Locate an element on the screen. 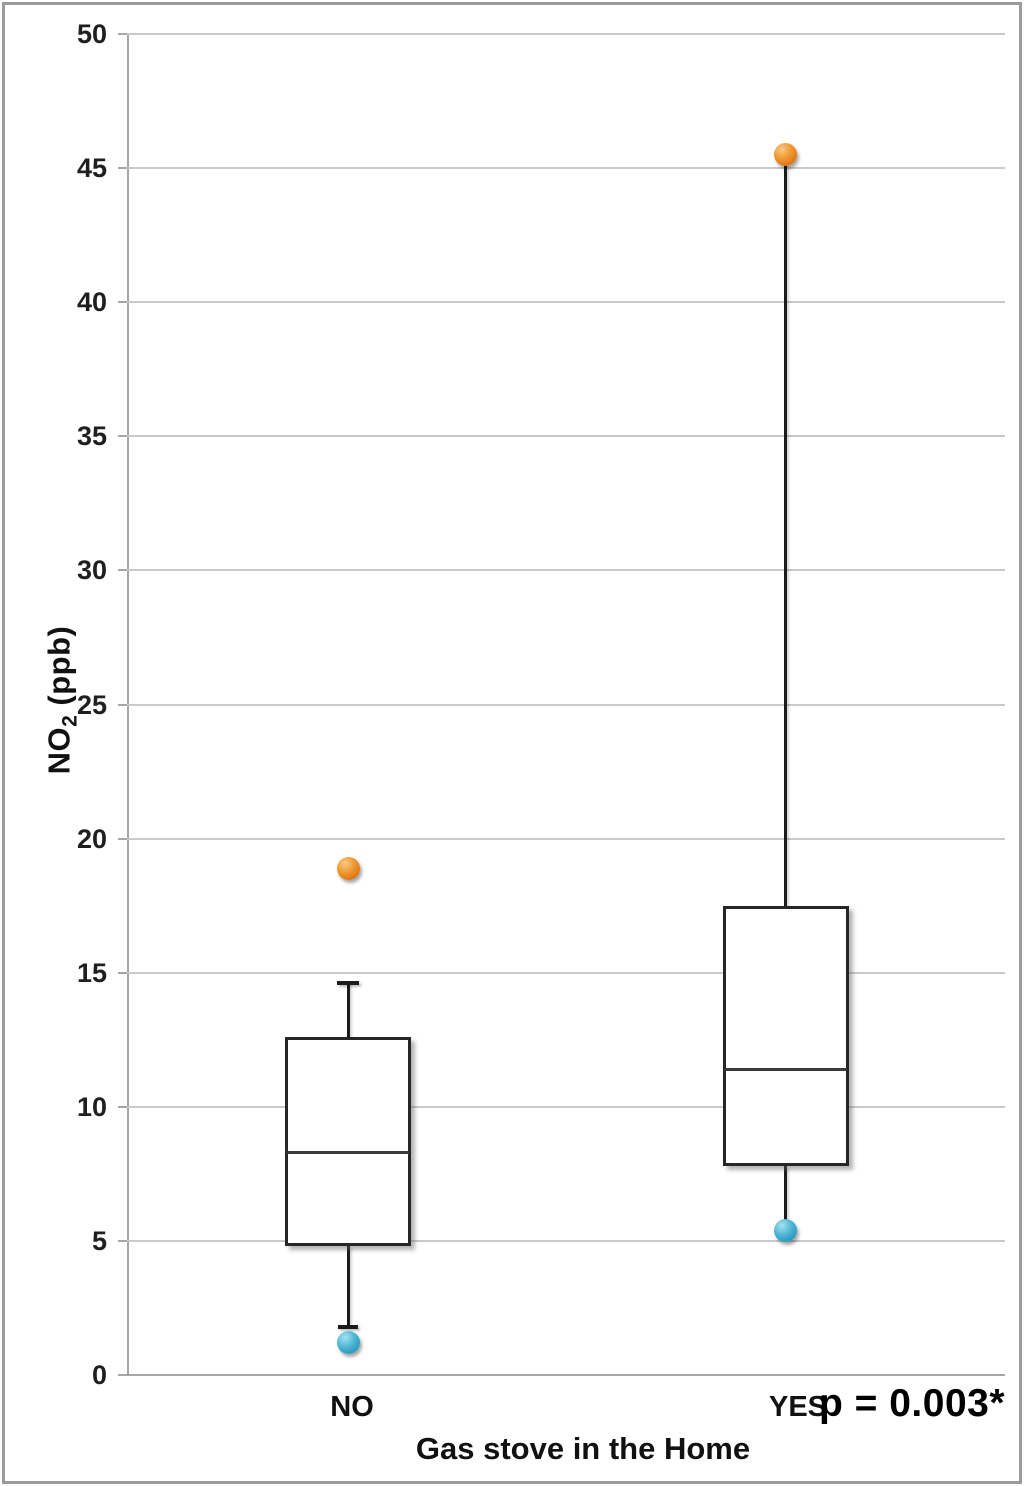 This screenshot has width=1024, height=1486. p-value-annotation: p = 0.003* is located at coordinates (911, 1403).